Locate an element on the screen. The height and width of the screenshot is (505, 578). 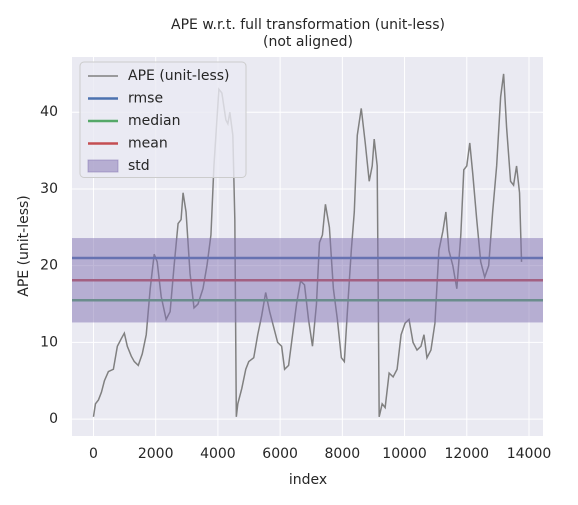
x-tick-label: 4000 is located at coordinates (218, 454).